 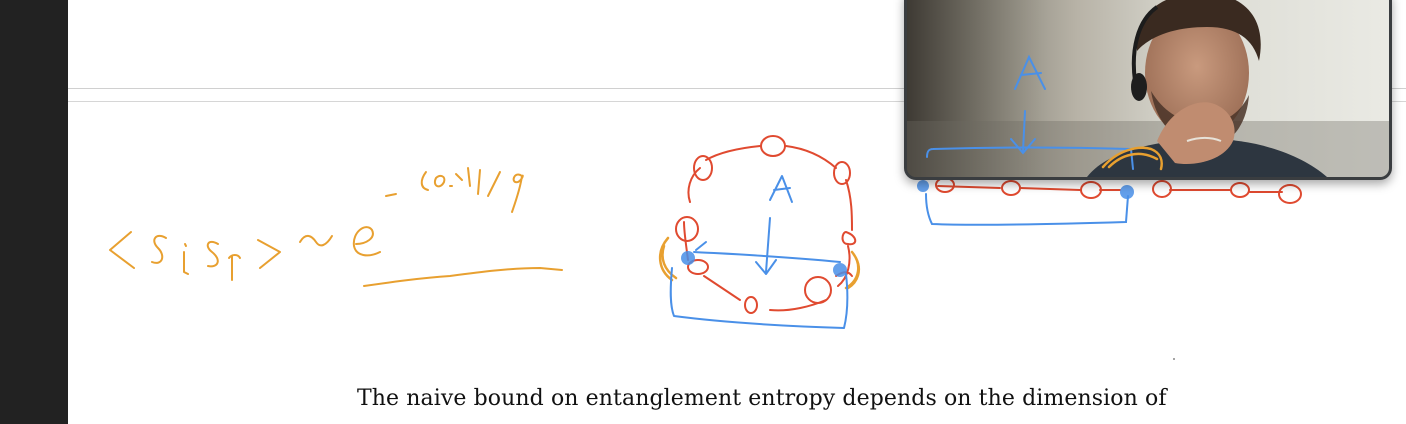 What do you see at coordinates (737, 88) in the screenshot?
I see `page-divider-top` at bounding box center [737, 88].